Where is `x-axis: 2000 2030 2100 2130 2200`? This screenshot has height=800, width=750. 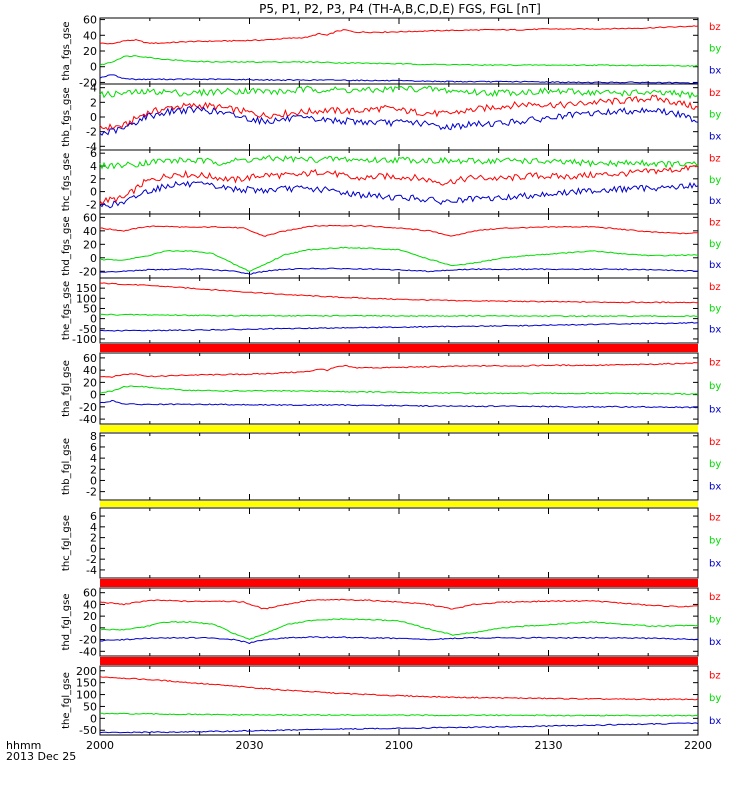
x-axis: 2000 2030 2100 2130 2200 is located at coordinates (399, 745).